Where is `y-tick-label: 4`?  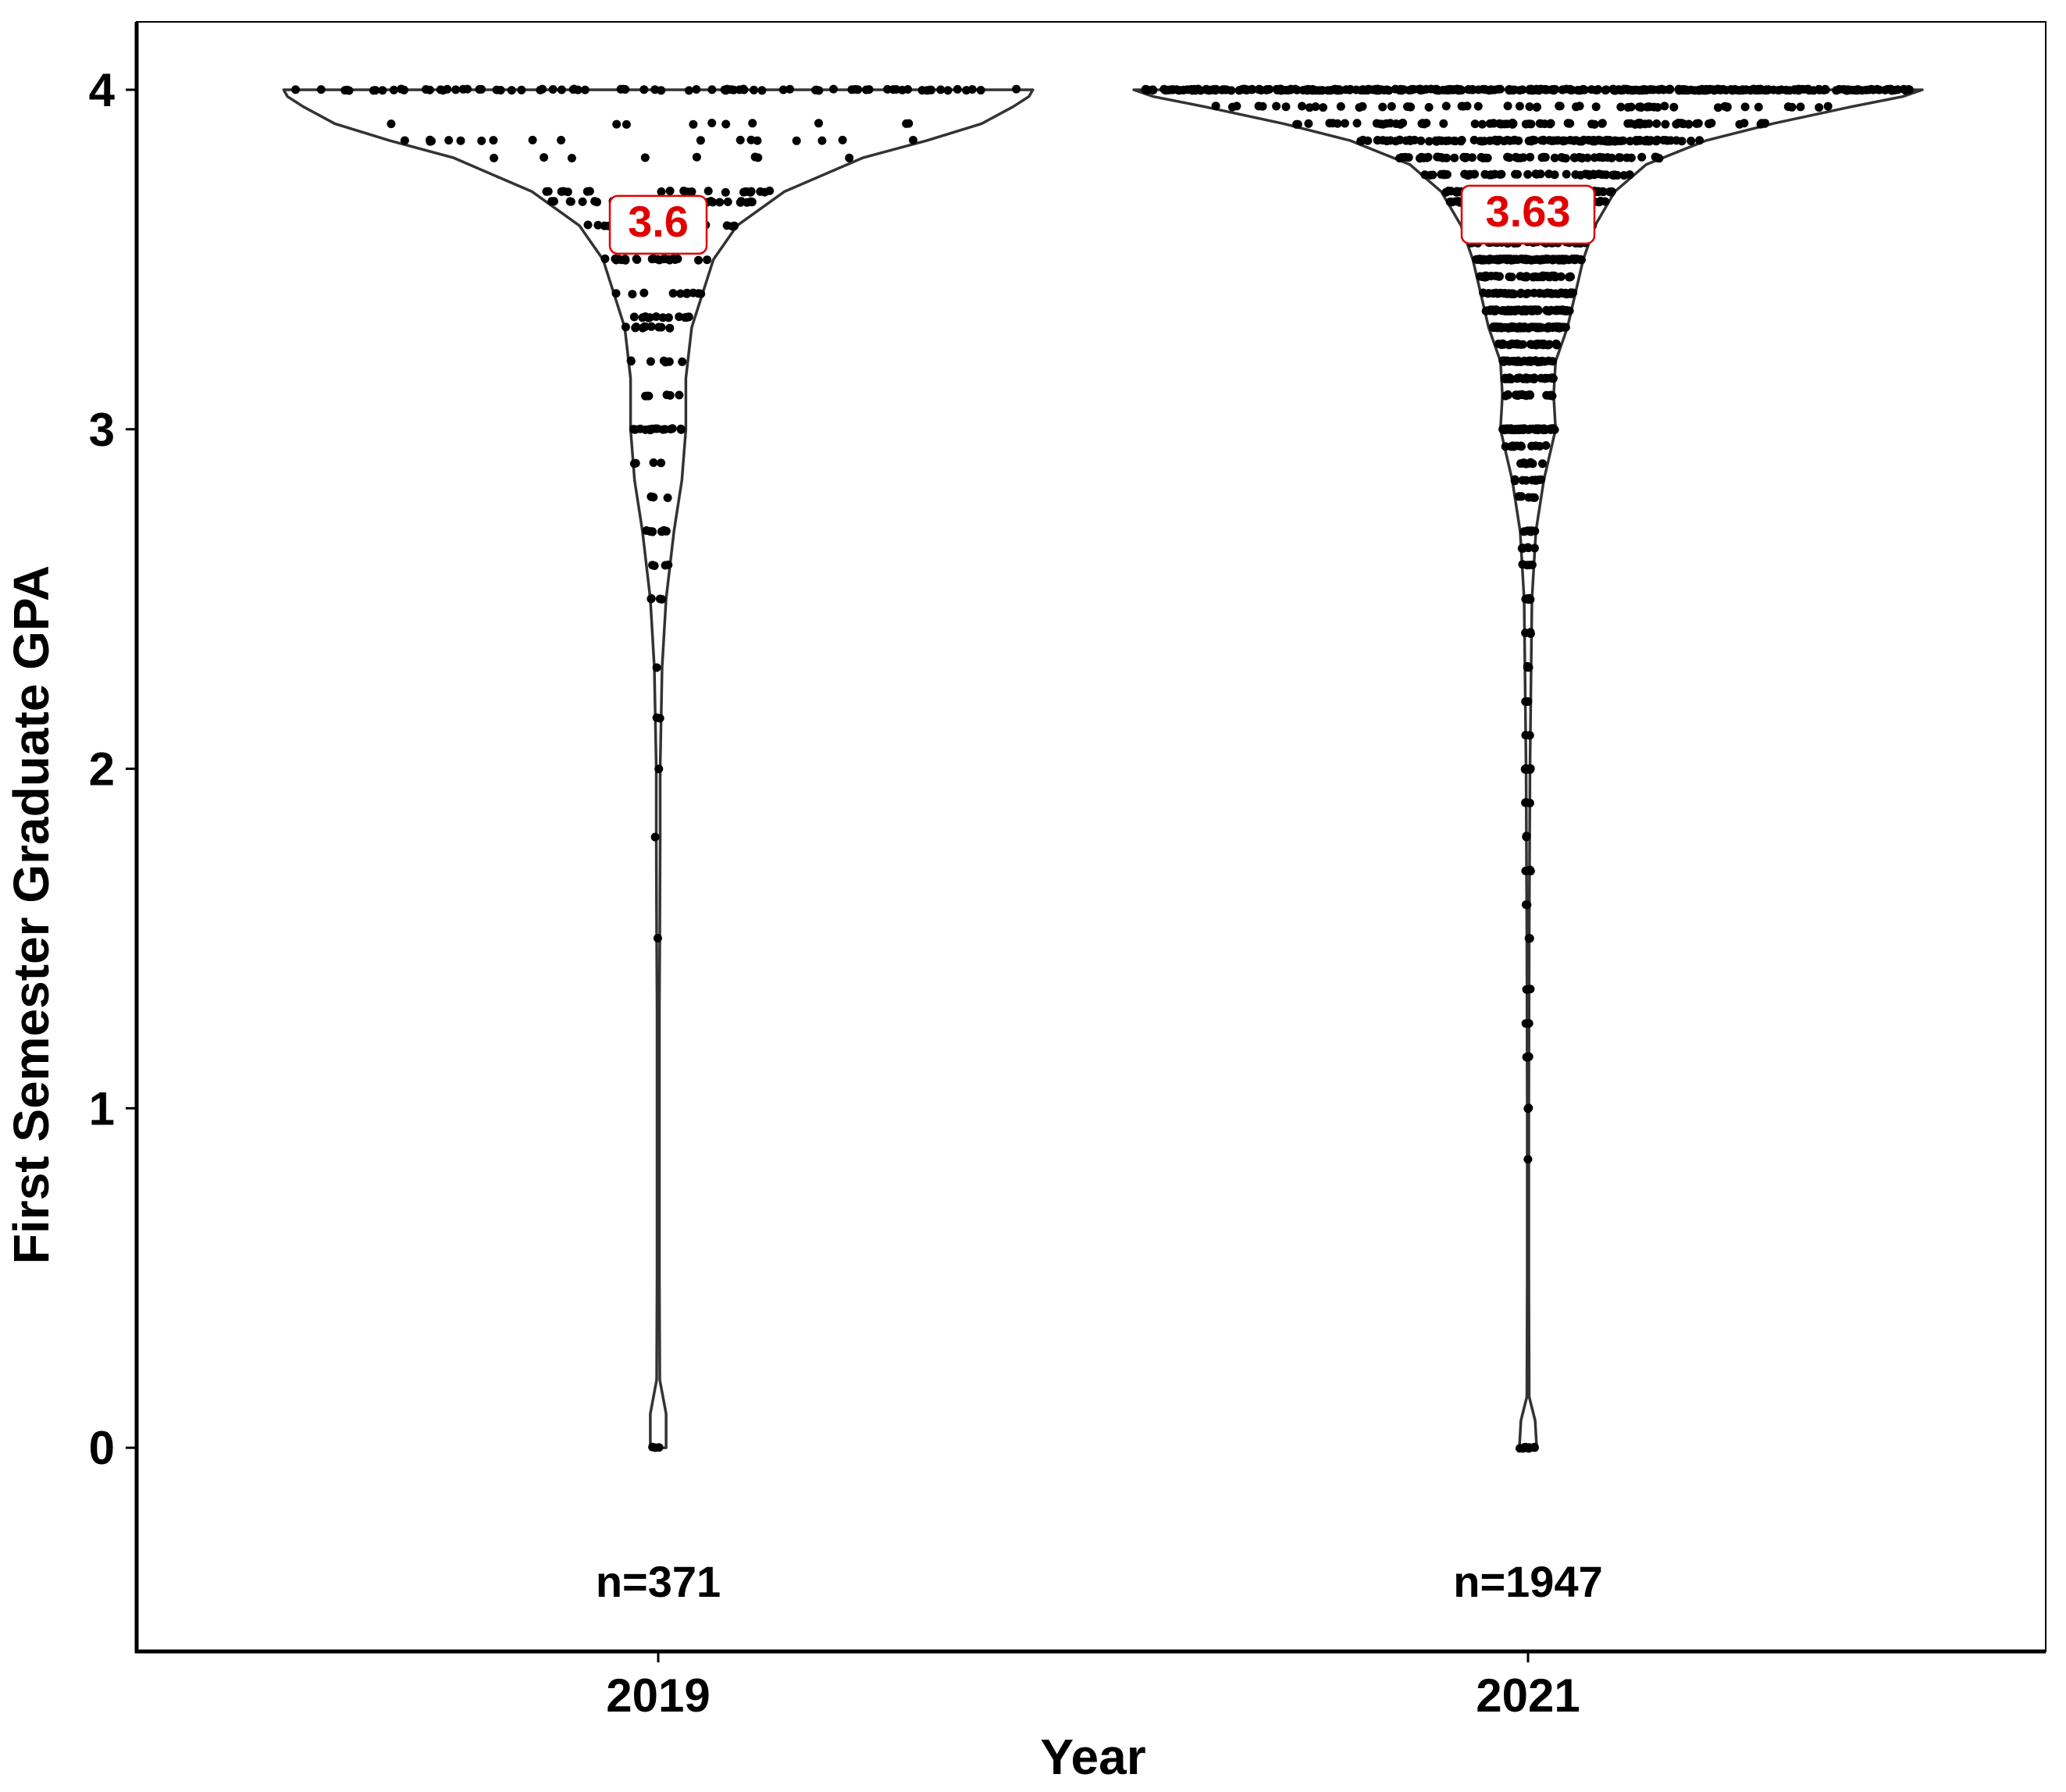
y-tick-label: 4 is located at coordinates (102, 90).